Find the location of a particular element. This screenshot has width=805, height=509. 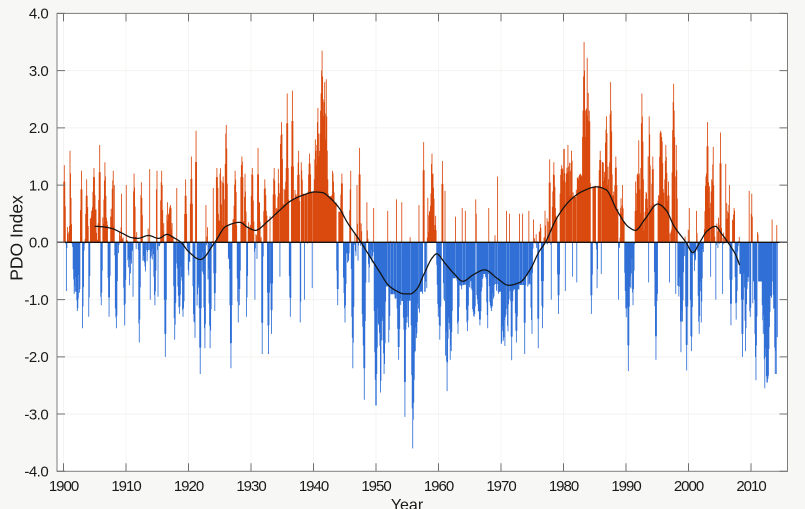

svg-text: 3.0 is located at coordinates (39, 71).